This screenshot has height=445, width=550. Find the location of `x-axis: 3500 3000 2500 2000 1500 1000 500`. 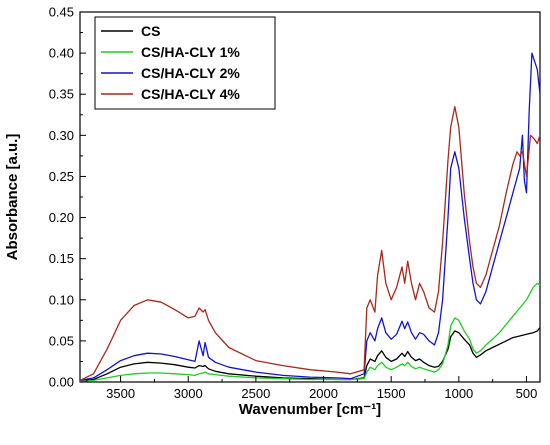

x-axis: 3500 3000 2500 2000 1500 1000 500 is located at coordinates (312, 388).